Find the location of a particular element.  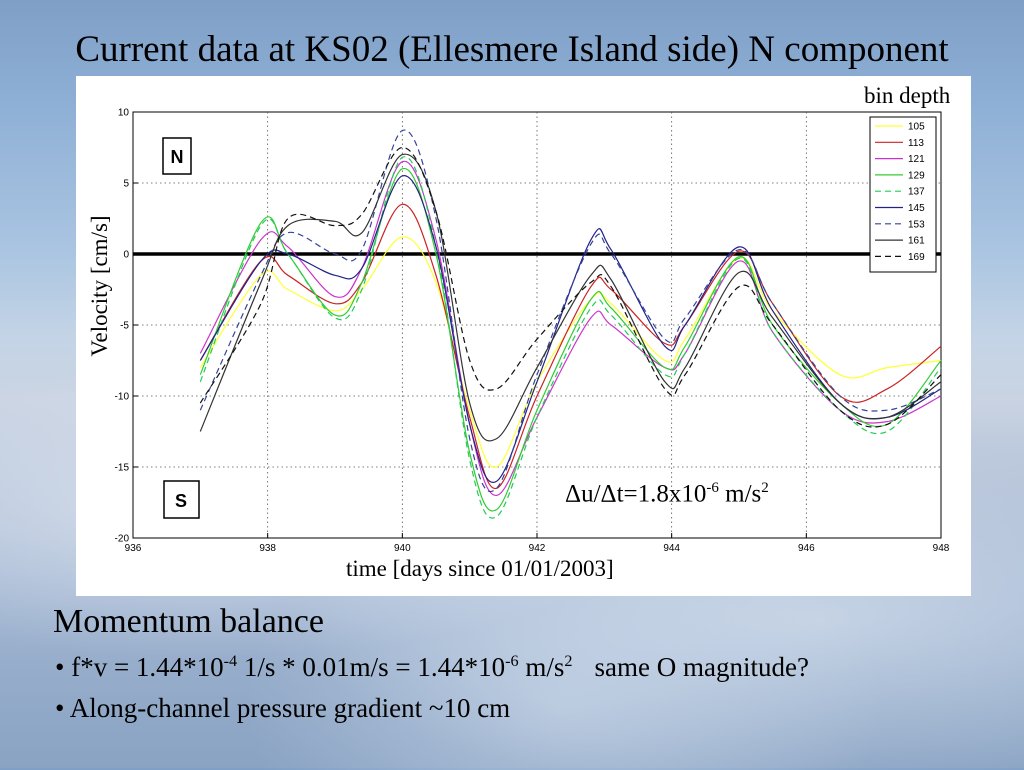

y-tick-label: -20 is located at coordinates (122, 539).